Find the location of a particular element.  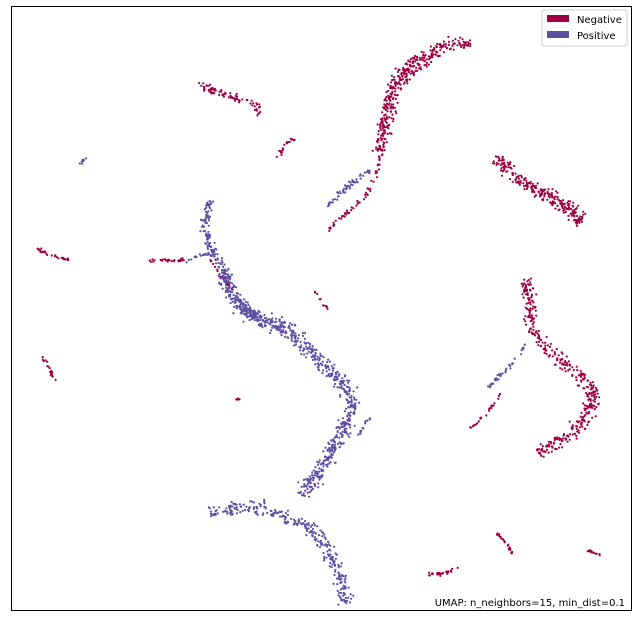

legend: Negative Positive is located at coordinates (584, 28).